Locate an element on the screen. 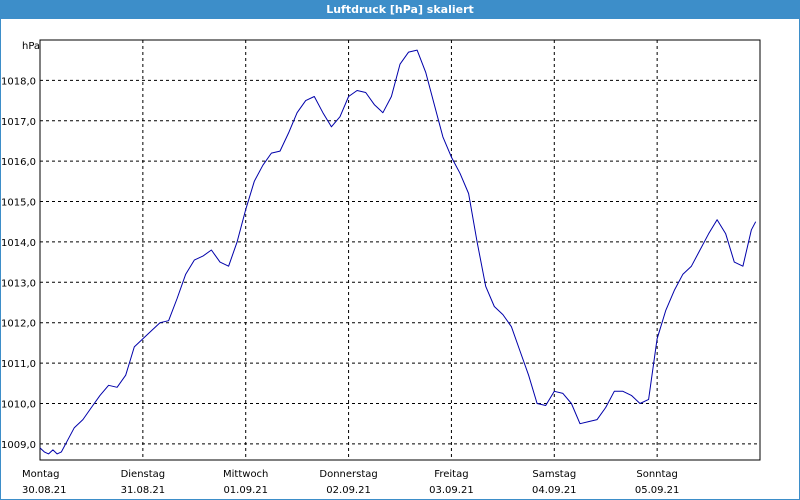  y-tick-label: 1012,0 is located at coordinates (18, 324).